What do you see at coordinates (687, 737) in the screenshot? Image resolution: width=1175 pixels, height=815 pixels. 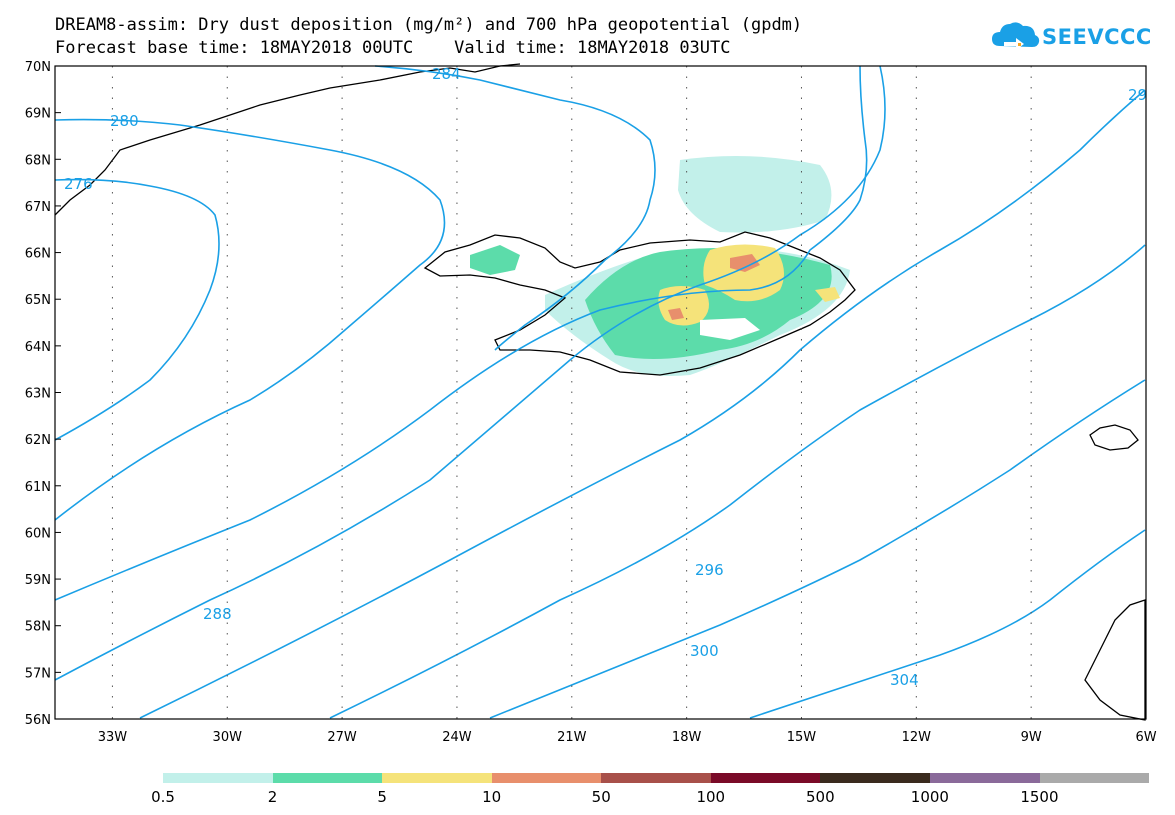 I see `lon-tick-label: 18W` at bounding box center [687, 737].